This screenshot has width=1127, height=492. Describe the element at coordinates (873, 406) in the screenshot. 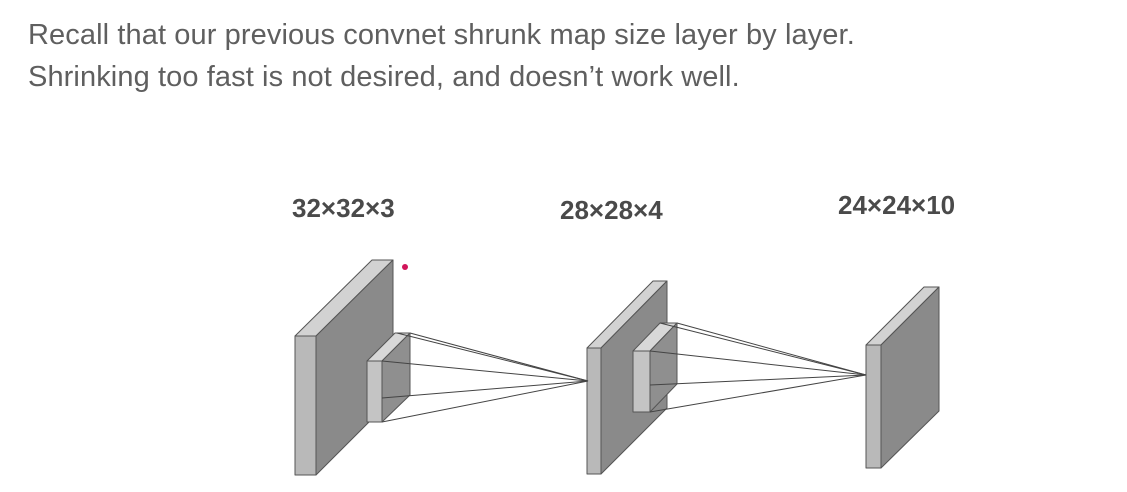

I see `conv2-volume-front` at that location.